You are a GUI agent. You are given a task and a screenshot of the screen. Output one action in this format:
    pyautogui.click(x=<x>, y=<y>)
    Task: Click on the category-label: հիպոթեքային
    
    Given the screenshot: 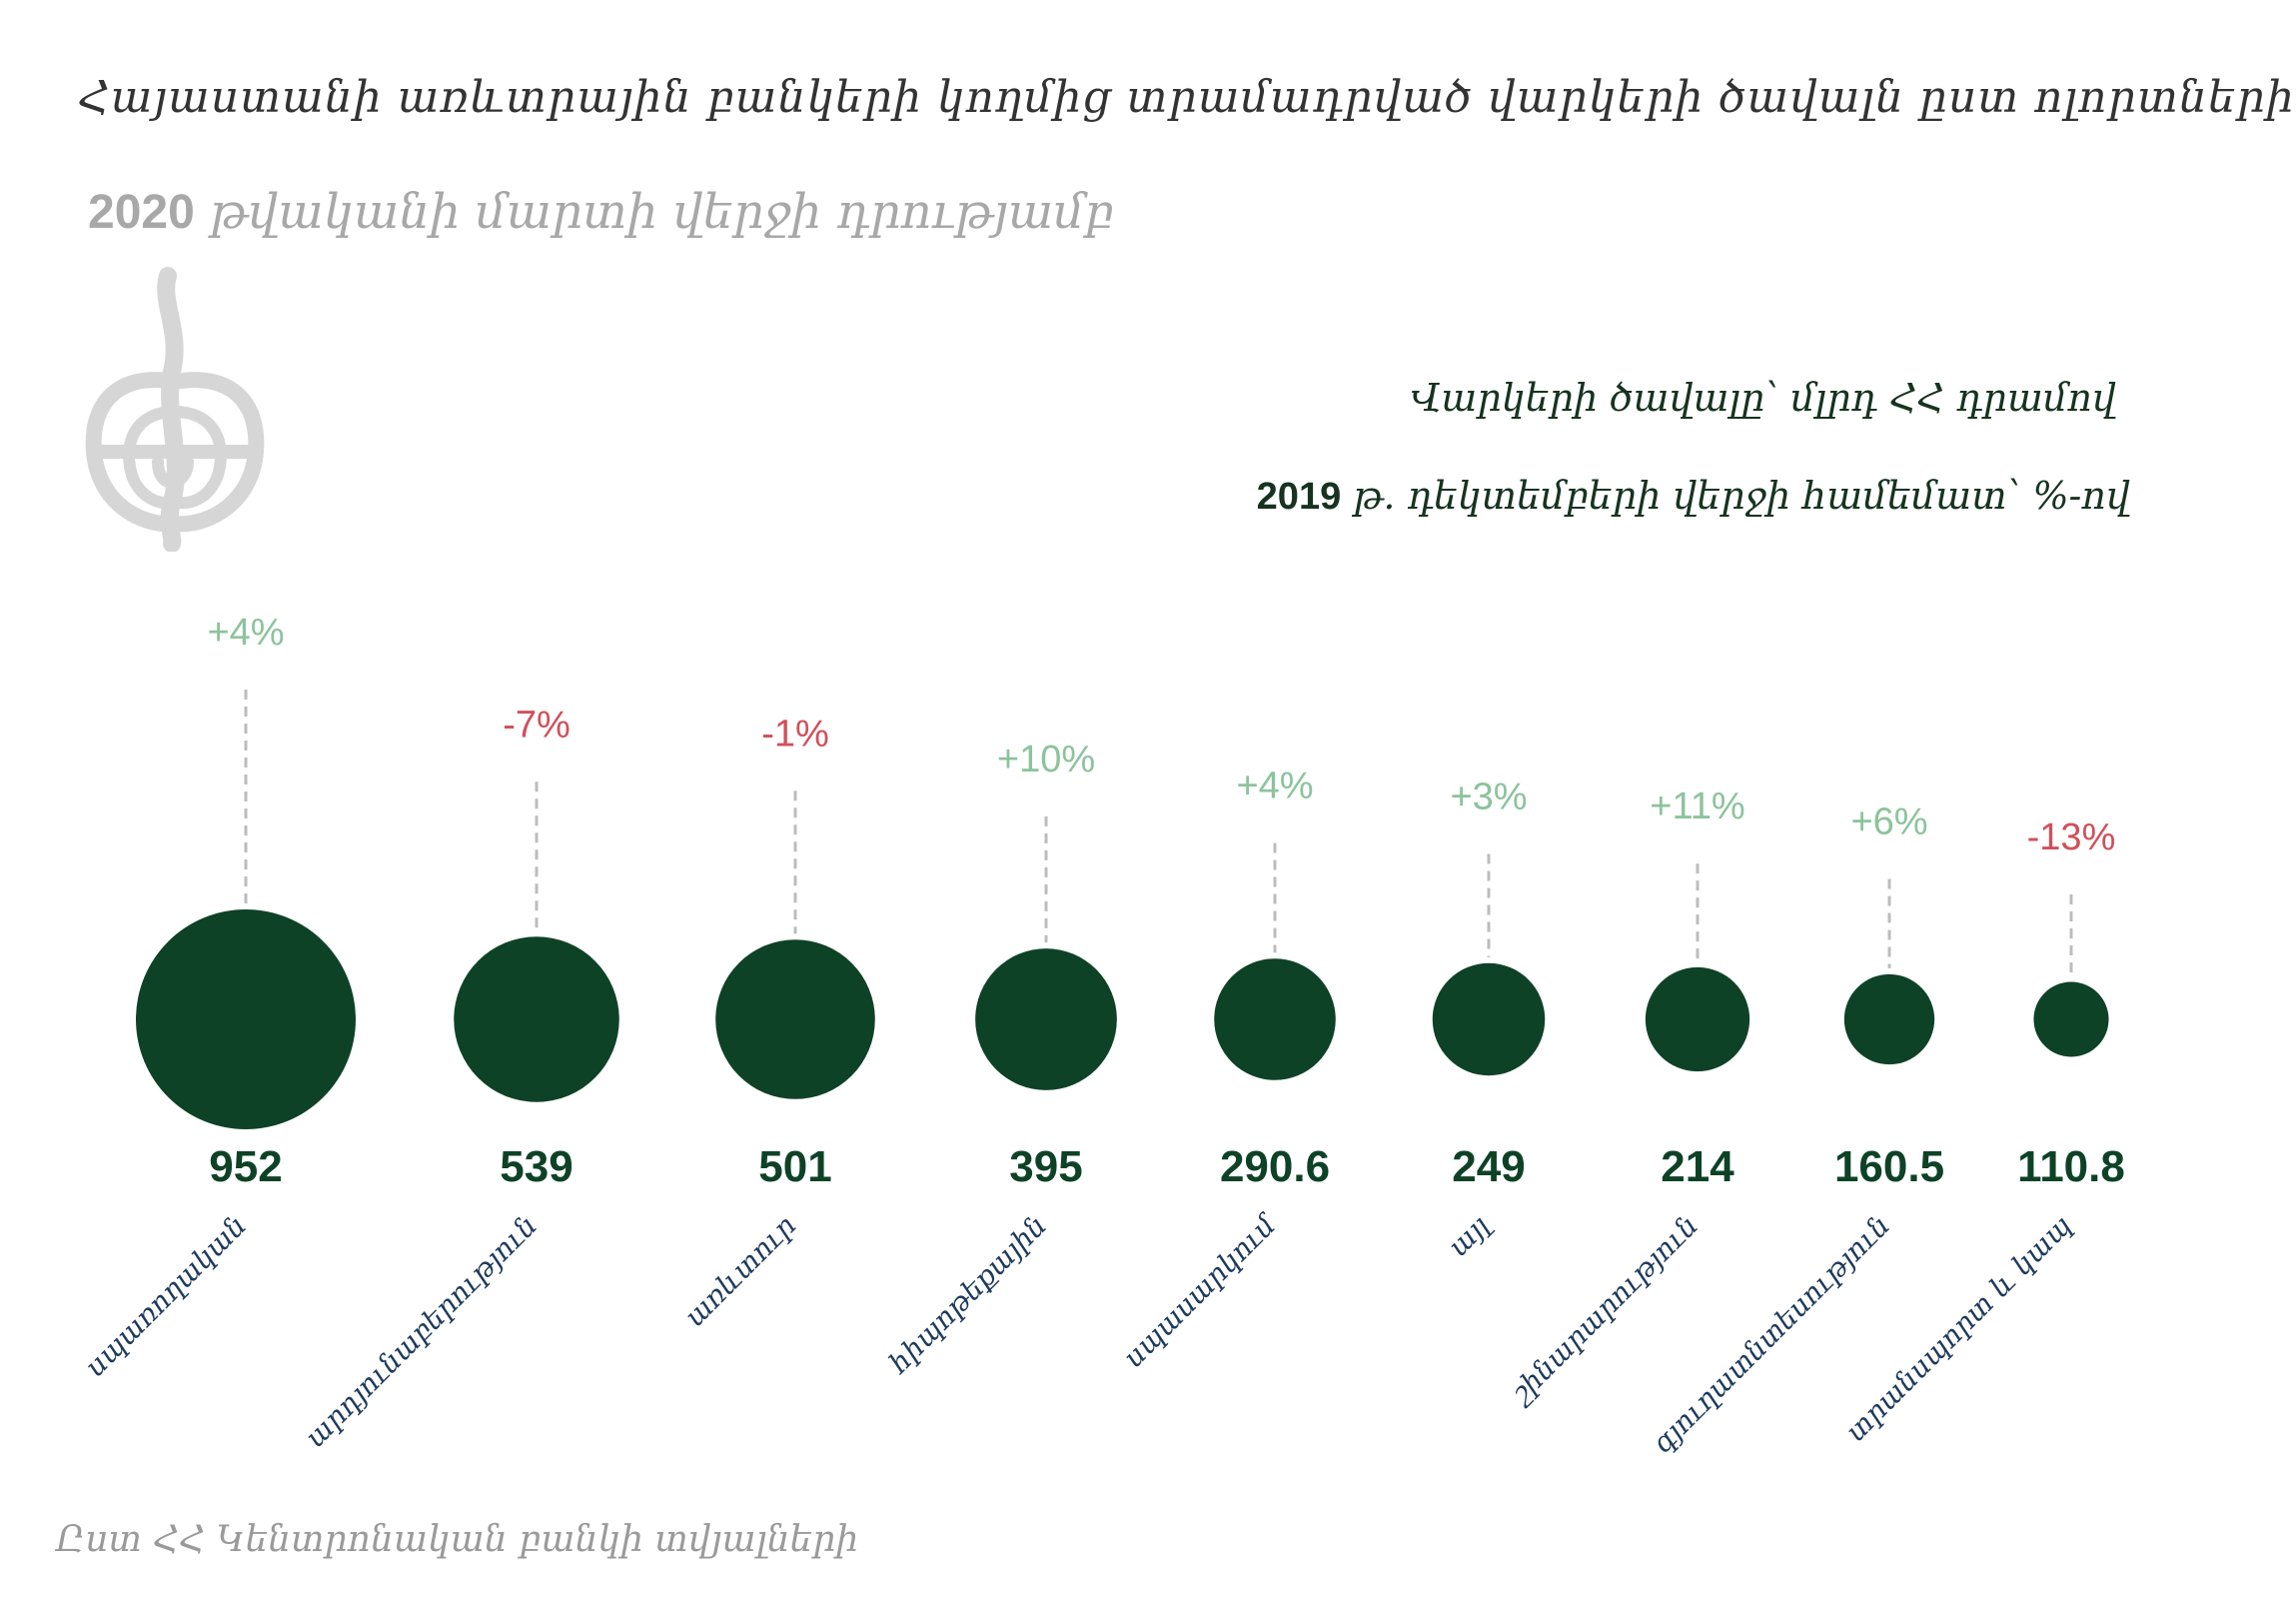 What is the action you would take?
    pyautogui.click(x=967, y=1295)
    